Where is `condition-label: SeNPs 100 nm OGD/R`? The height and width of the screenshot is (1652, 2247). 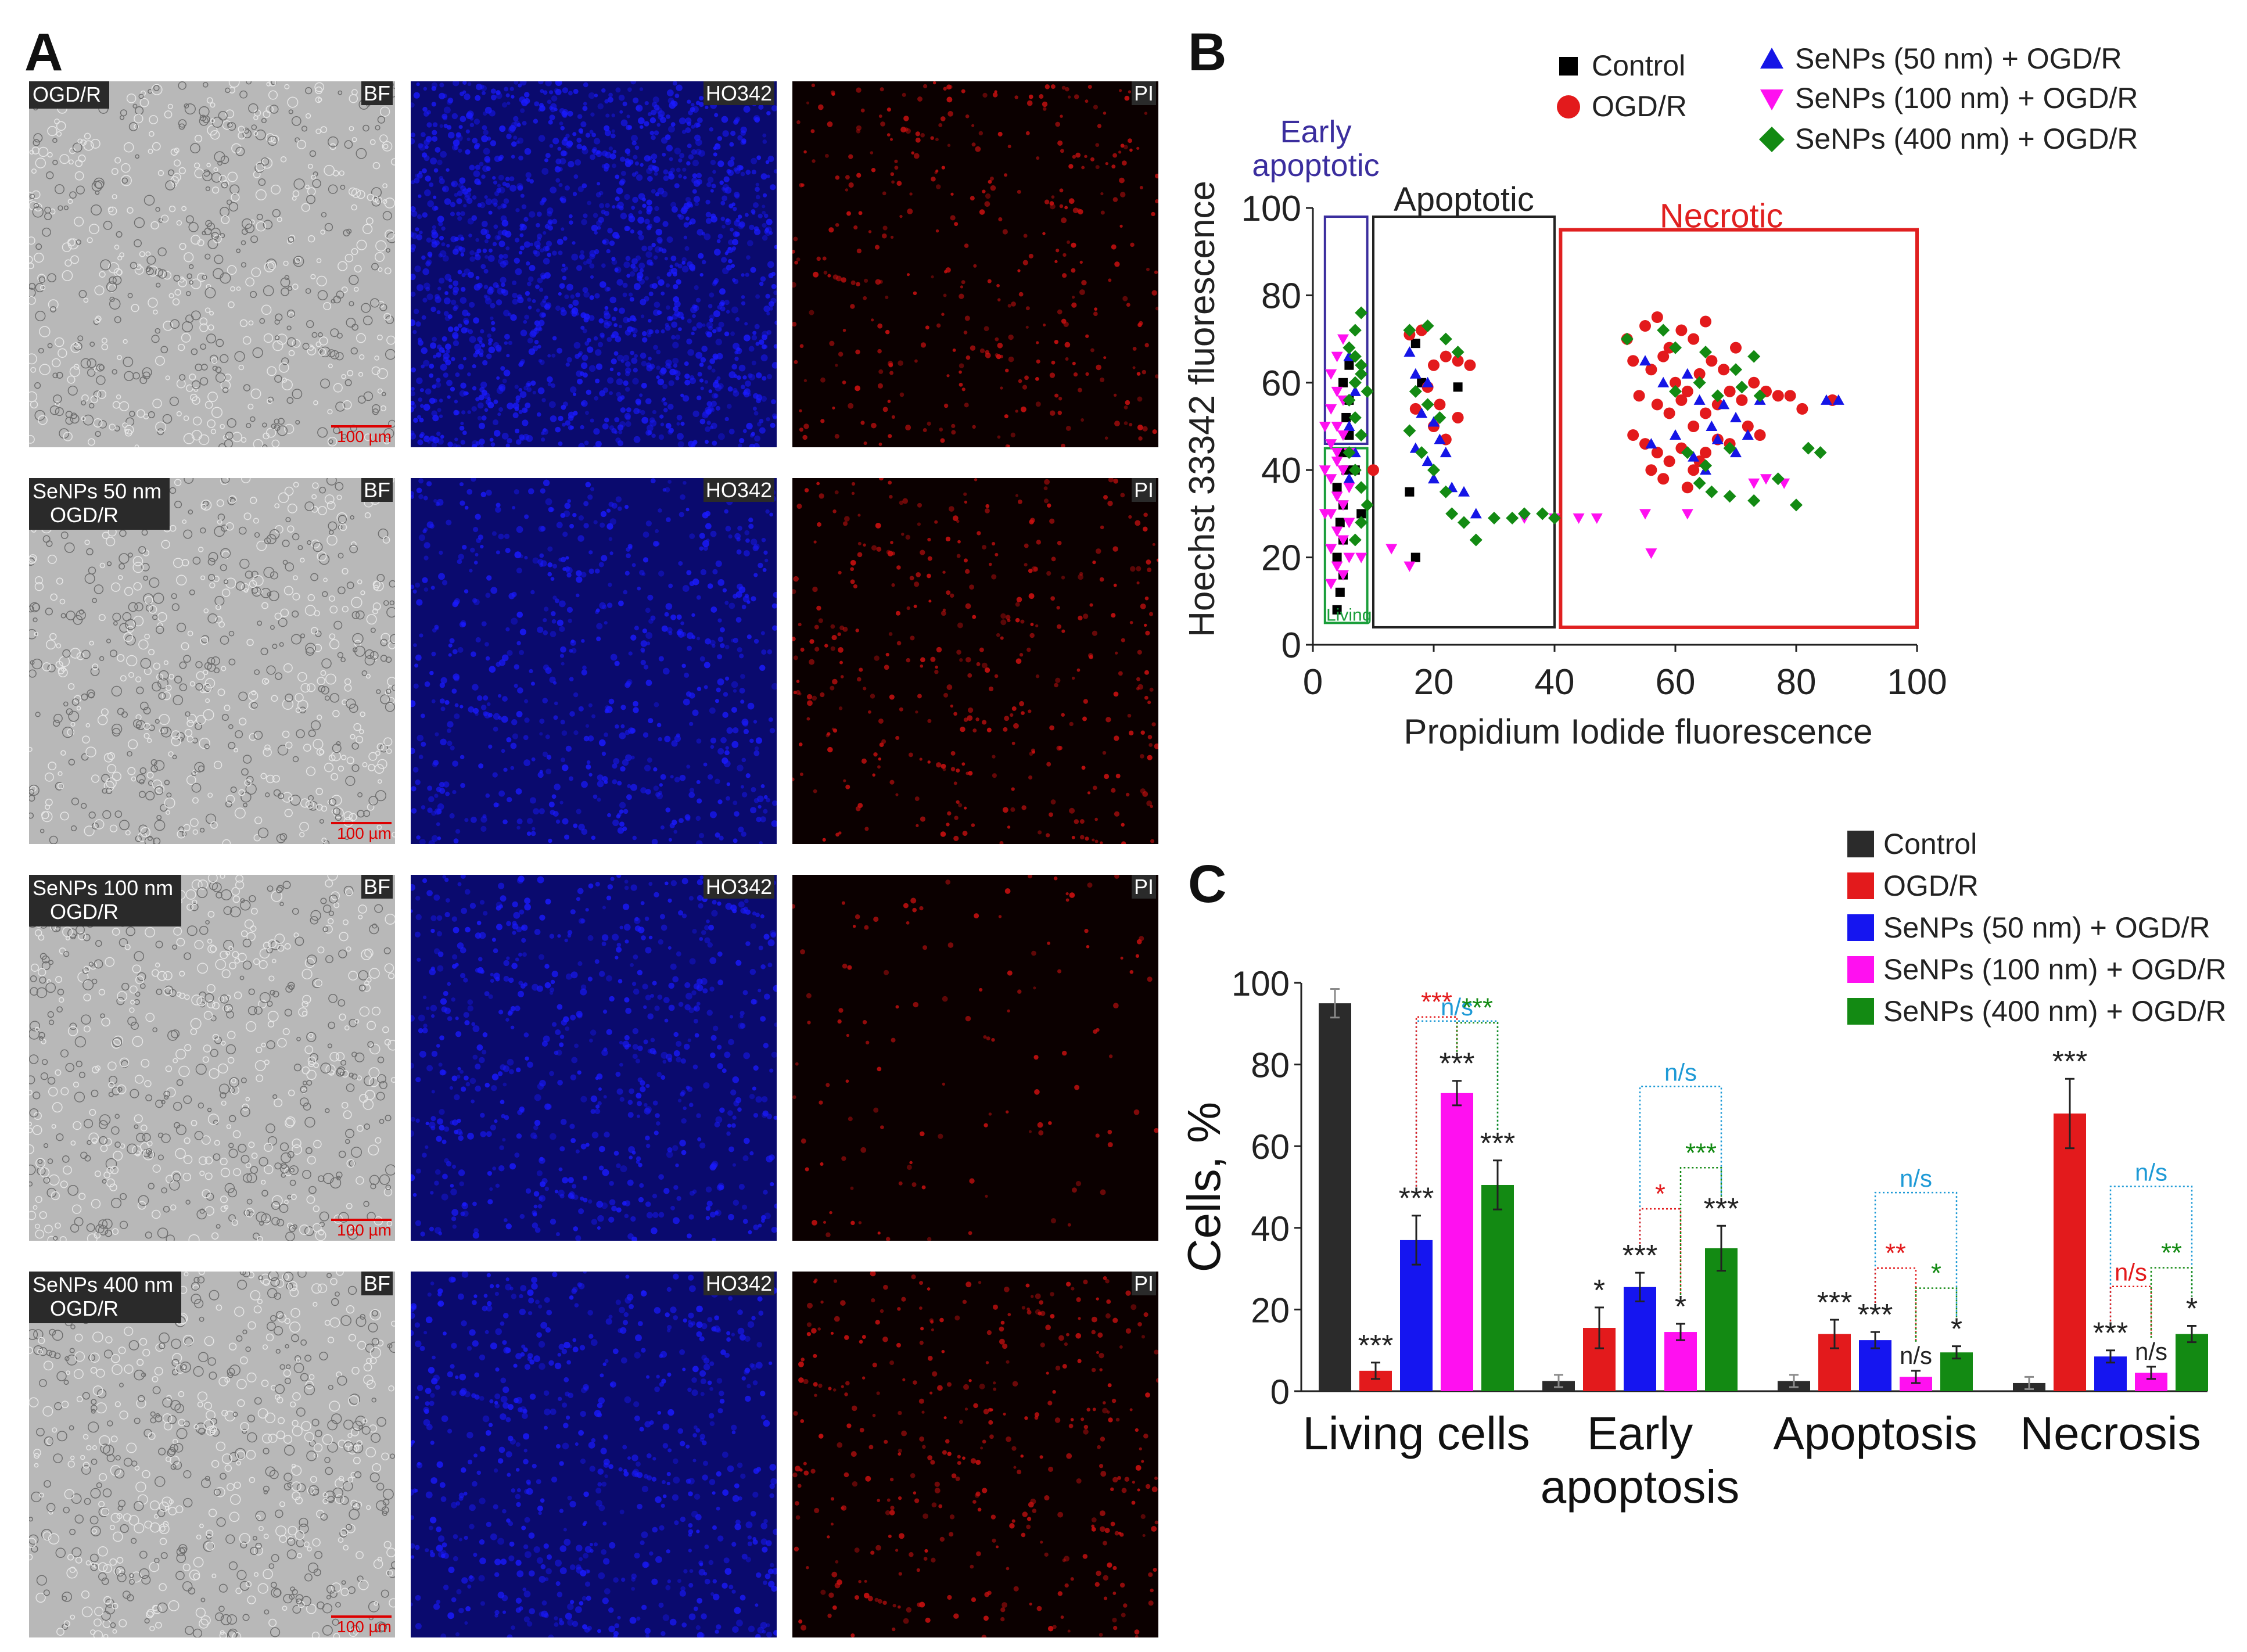
condition-label: SeNPs 100 nm OGD/R is located at coordinates (105, 901).